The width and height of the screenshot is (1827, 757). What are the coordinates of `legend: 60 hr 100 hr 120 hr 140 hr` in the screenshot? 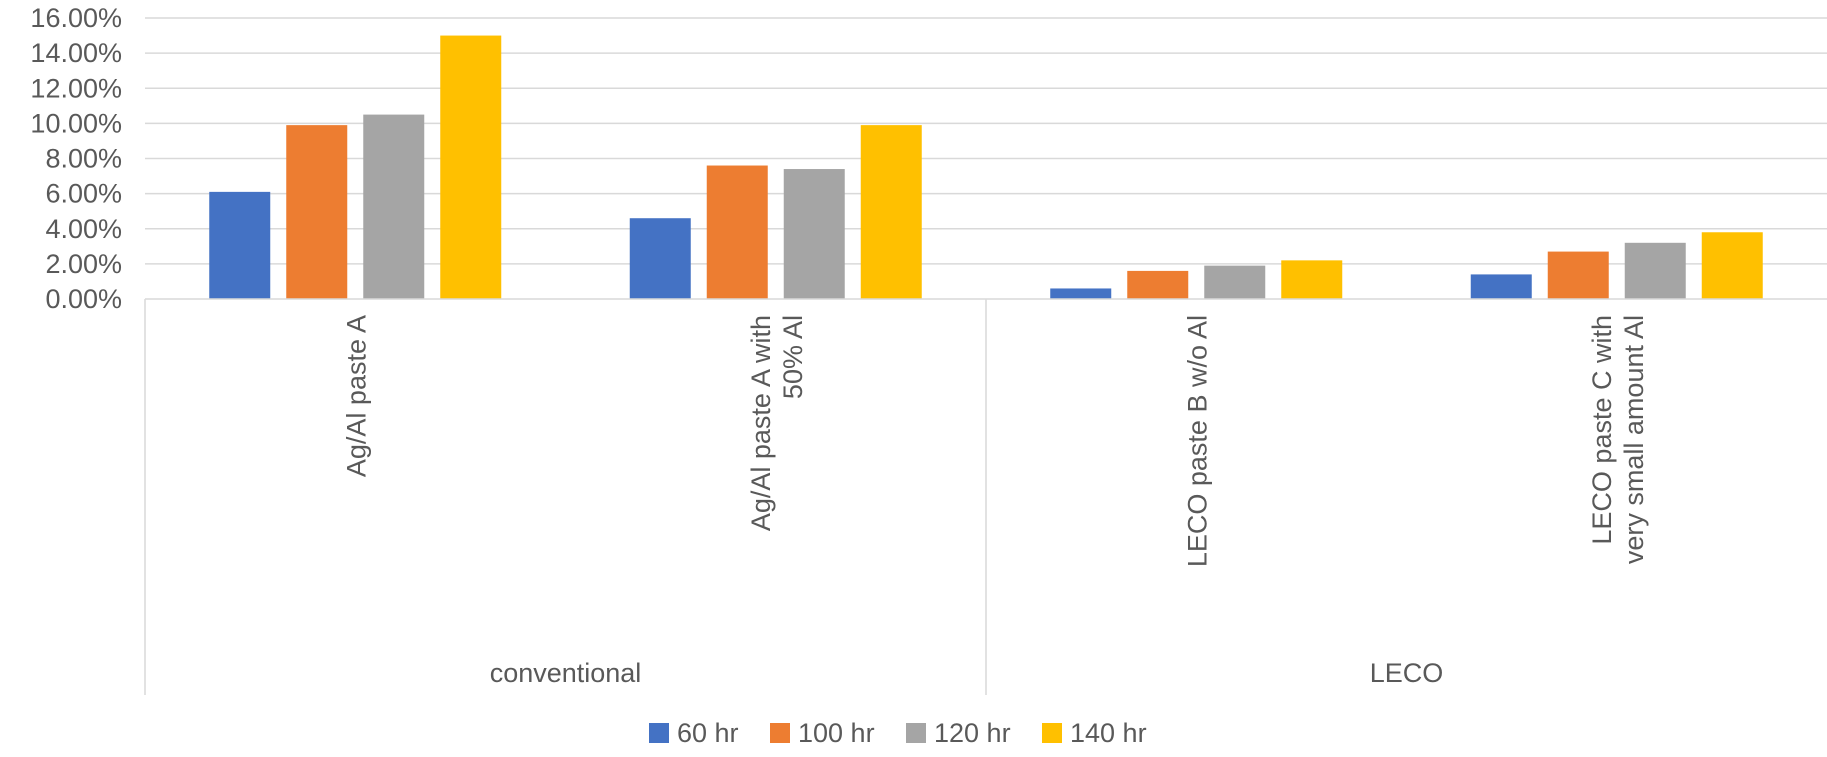 It's located at (898, 733).